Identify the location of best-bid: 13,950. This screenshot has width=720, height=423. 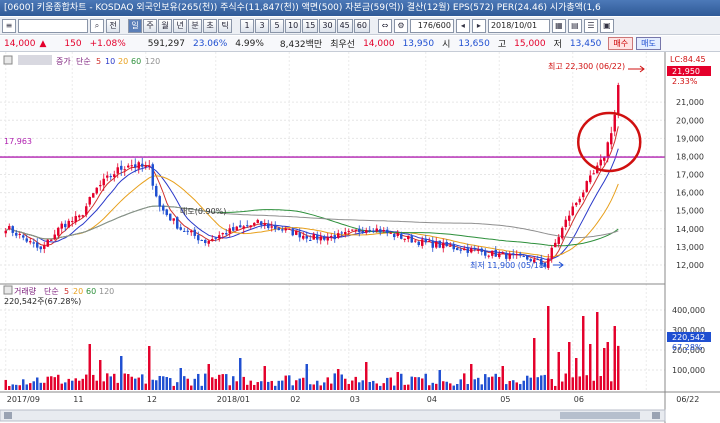
(418, 43).